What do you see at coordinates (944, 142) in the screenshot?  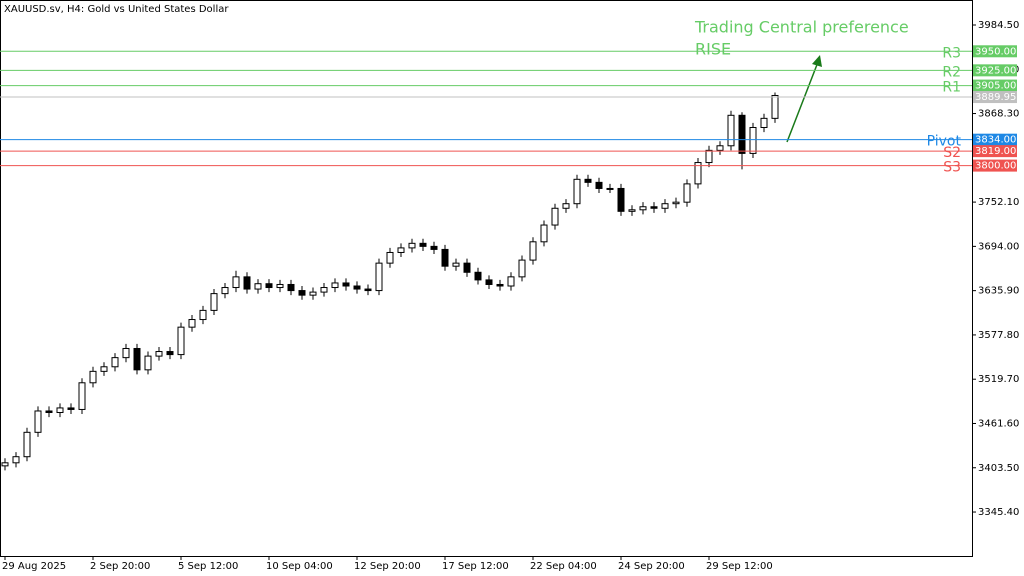 I see `level-name: Pivot` at bounding box center [944, 142].